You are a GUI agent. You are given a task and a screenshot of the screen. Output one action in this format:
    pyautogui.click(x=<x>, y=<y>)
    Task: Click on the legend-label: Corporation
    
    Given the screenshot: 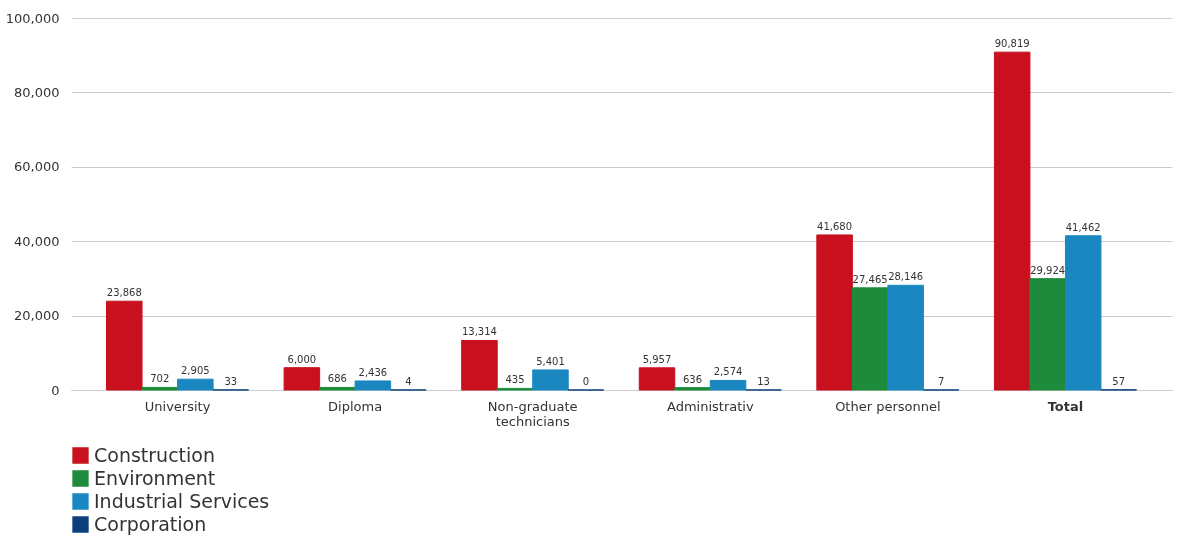 What is the action you would take?
    pyautogui.click(x=150, y=523)
    